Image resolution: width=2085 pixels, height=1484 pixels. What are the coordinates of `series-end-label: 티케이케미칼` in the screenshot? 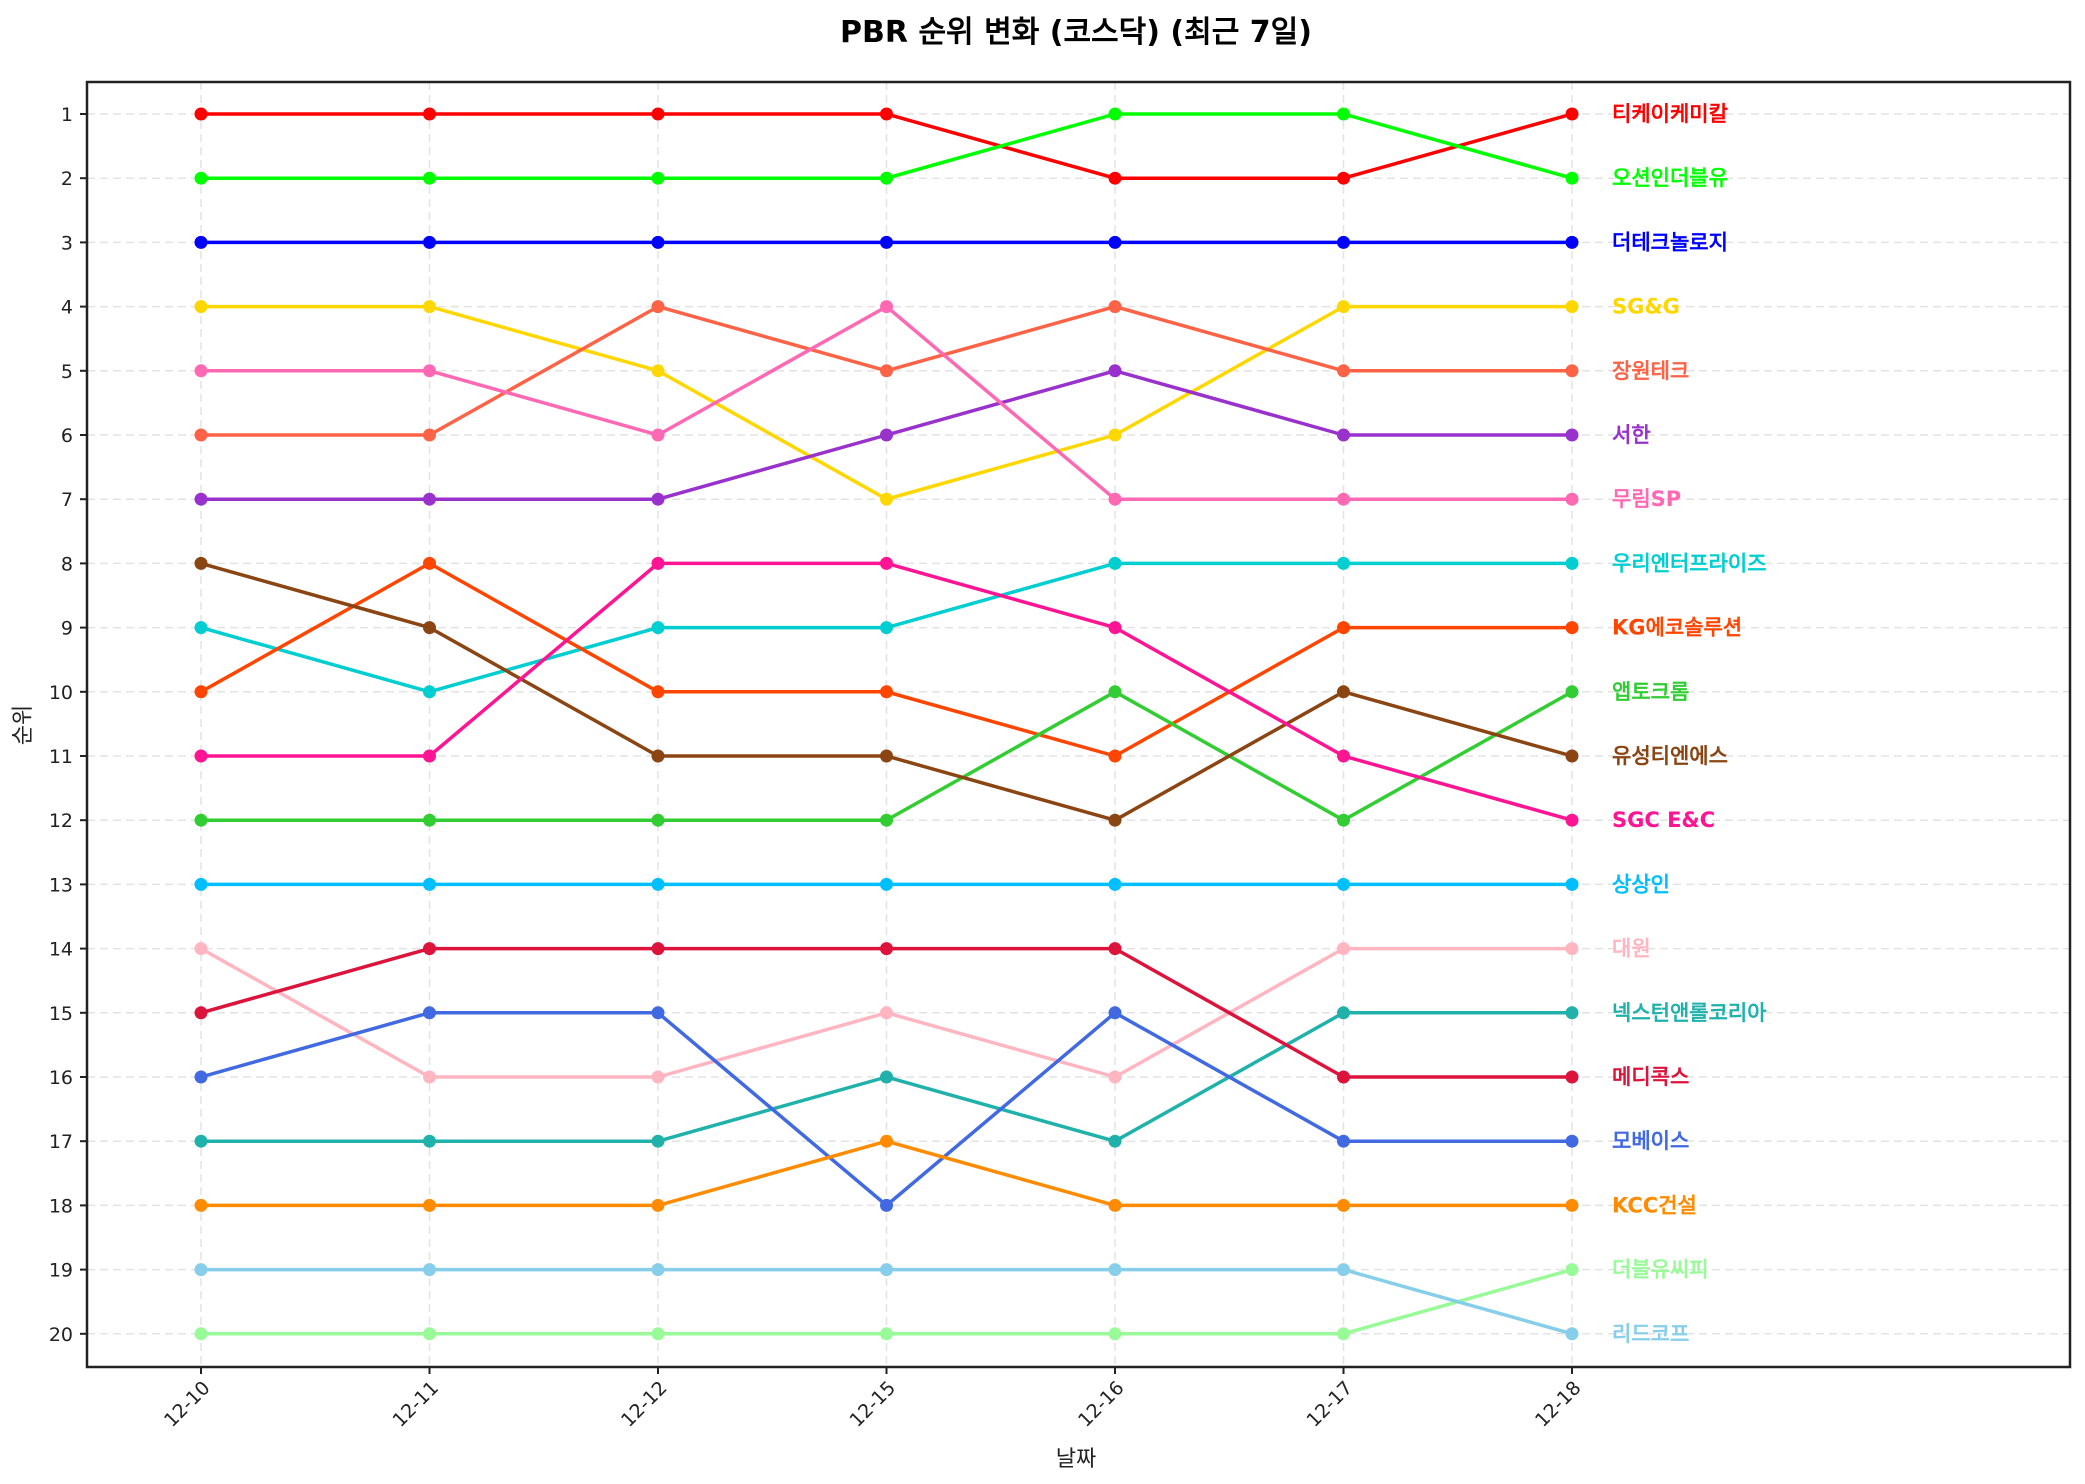 It's located at (1670, 114).